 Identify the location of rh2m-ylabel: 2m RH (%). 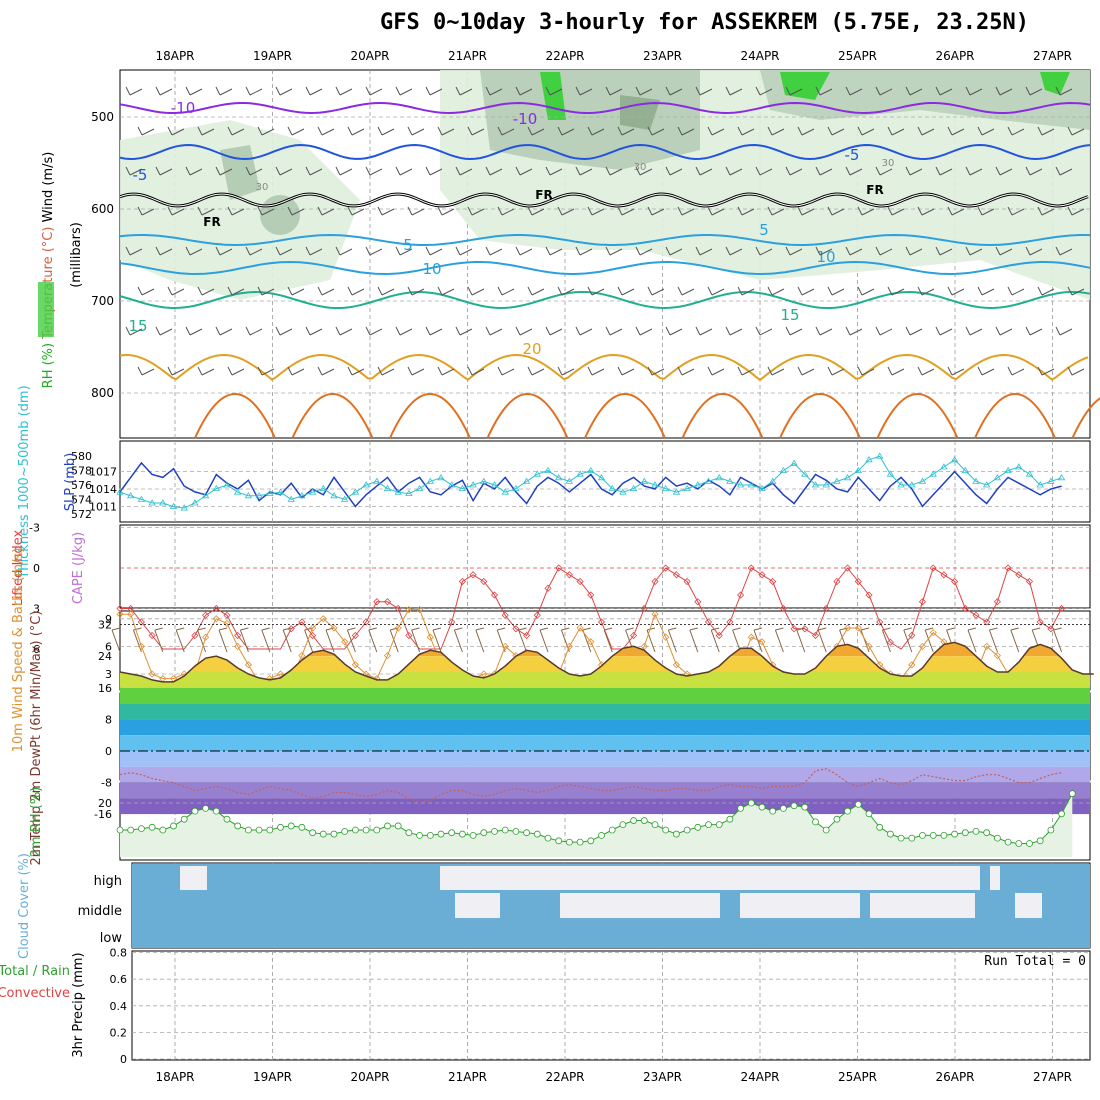
(36, 822).